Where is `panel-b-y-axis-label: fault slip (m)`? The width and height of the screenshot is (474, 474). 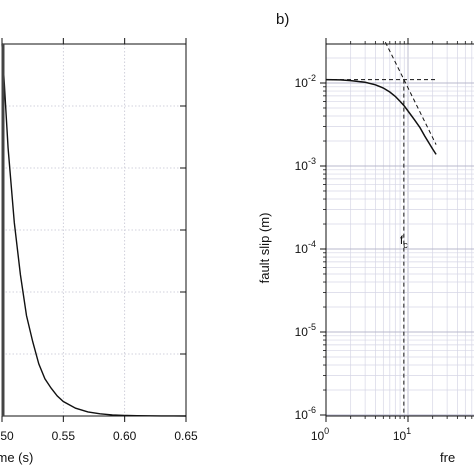 panel-b-y-axis-label: fault slip (m) is located at coordinates (264, 248).